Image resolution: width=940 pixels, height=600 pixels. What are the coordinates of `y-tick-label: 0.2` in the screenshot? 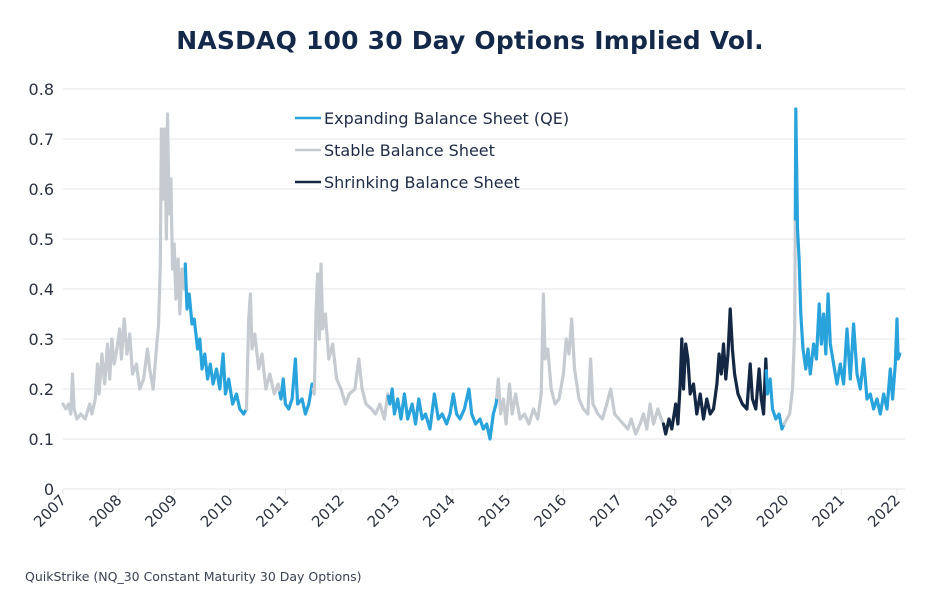 It's located at (41, 389).